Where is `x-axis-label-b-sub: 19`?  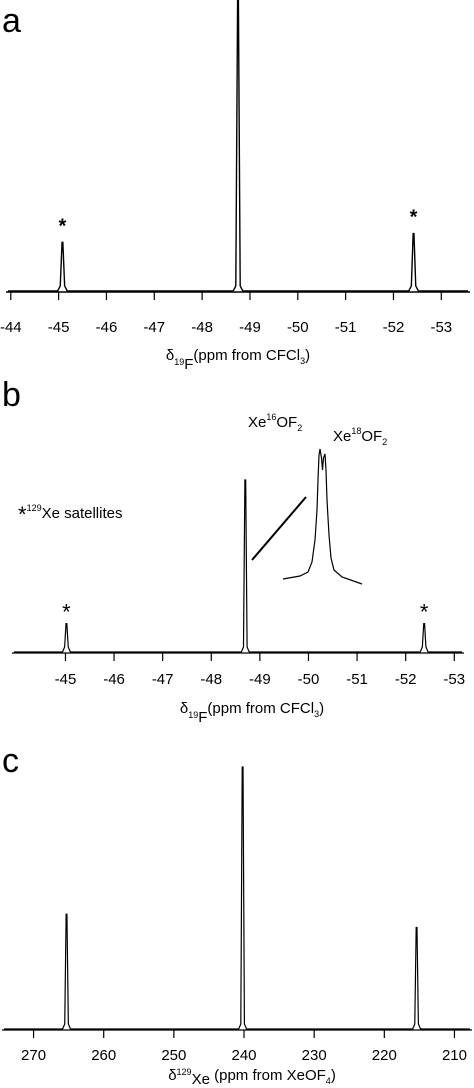 x-axis-label-b-sub: 19 is located at coordinates (193, 715).